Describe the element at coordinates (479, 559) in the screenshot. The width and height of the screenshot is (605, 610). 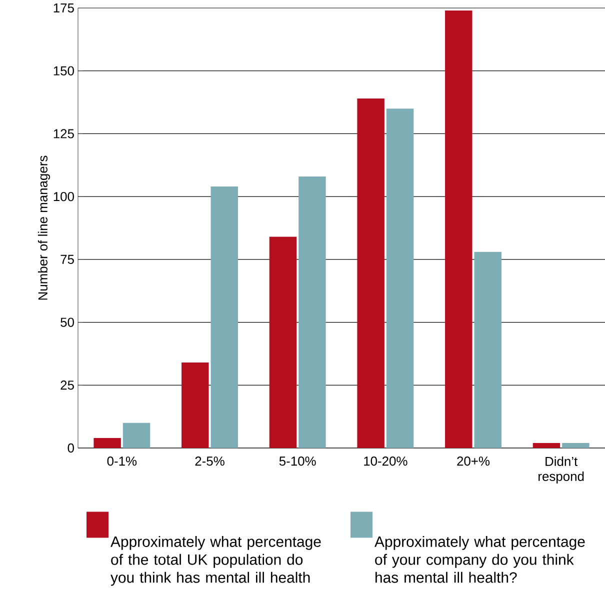
I see `legend-label: Approximately what percentage of your company do you think has mental ill health?` at that location.